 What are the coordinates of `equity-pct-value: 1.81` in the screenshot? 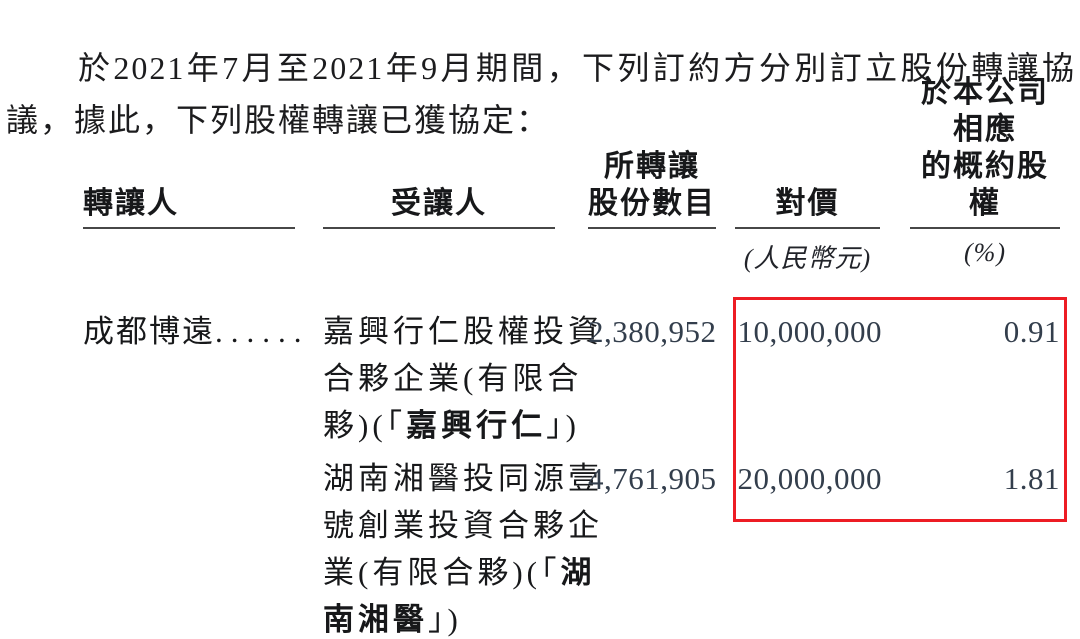 It's located at (1031, 478).